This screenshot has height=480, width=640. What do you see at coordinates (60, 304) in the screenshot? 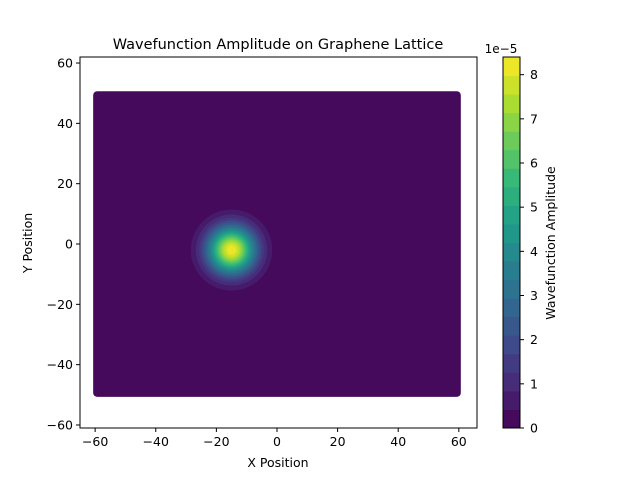
I see `y-tick-label: −20` at bounding box center [60, 304].